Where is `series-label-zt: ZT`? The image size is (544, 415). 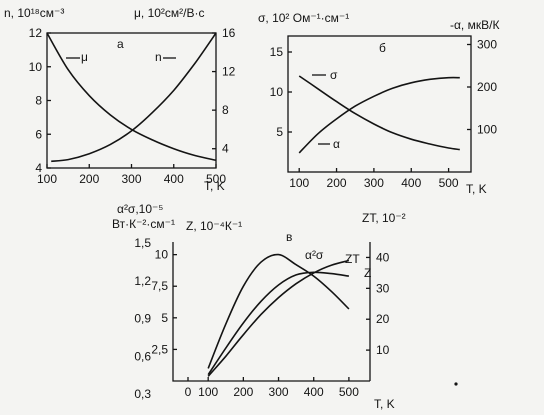
series-label-zt: ZT is located at coordinates (352, 259).